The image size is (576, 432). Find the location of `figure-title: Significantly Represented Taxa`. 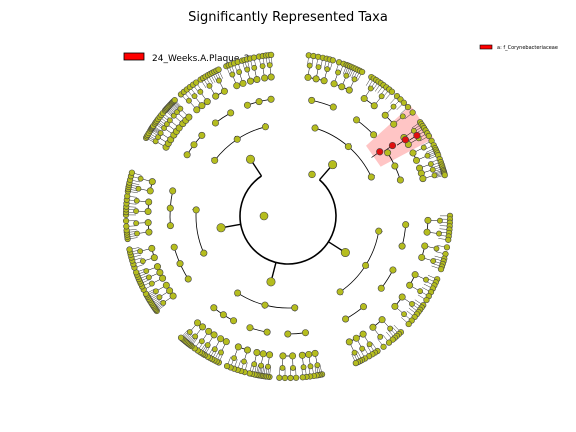

figure-title: Significantly Represented Taxa is located at coordinates (288, 17).